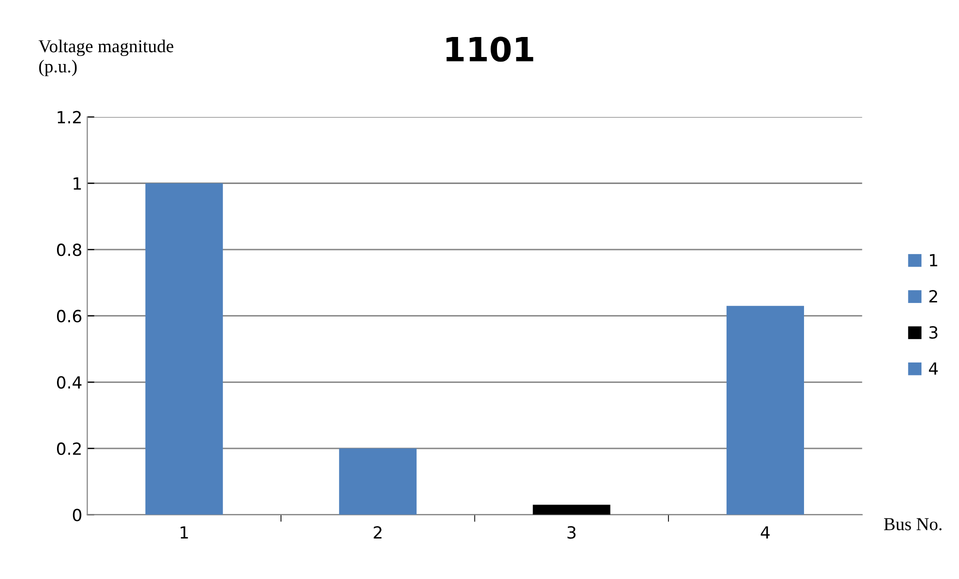 Image resolution: width=959 pixels, height=579 pixels. What do you see at coordinates (106, 58) in the screenshot?
I see `y-axis-title: Voltage magnitude (p.u.)` at bounding box center [106, 58].